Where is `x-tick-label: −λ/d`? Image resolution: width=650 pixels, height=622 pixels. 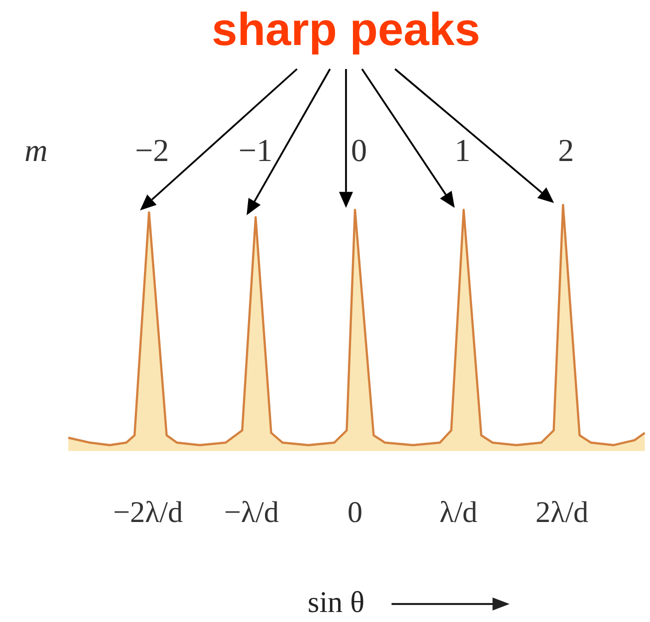 x-tick-label: −λ/d is located at coordinates (251, 512).